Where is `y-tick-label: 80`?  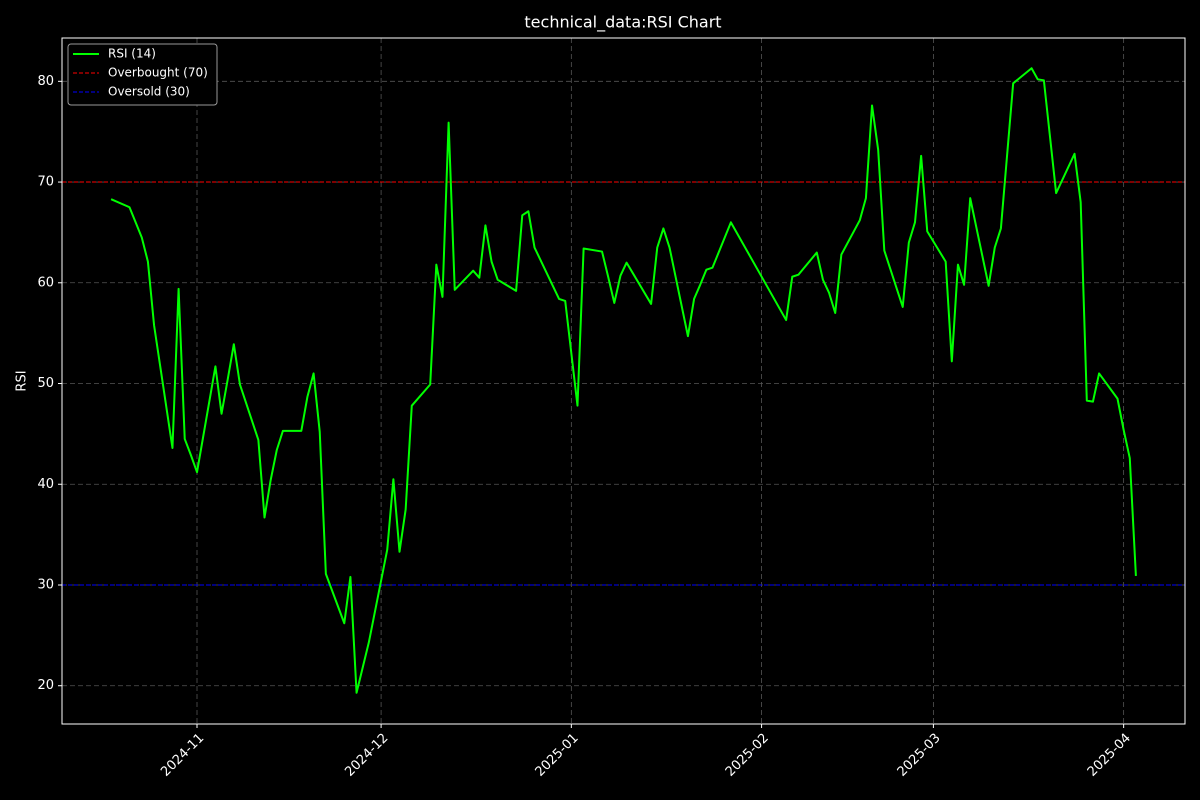 y-tick-label: 80 is located at coordinates (45, 81).